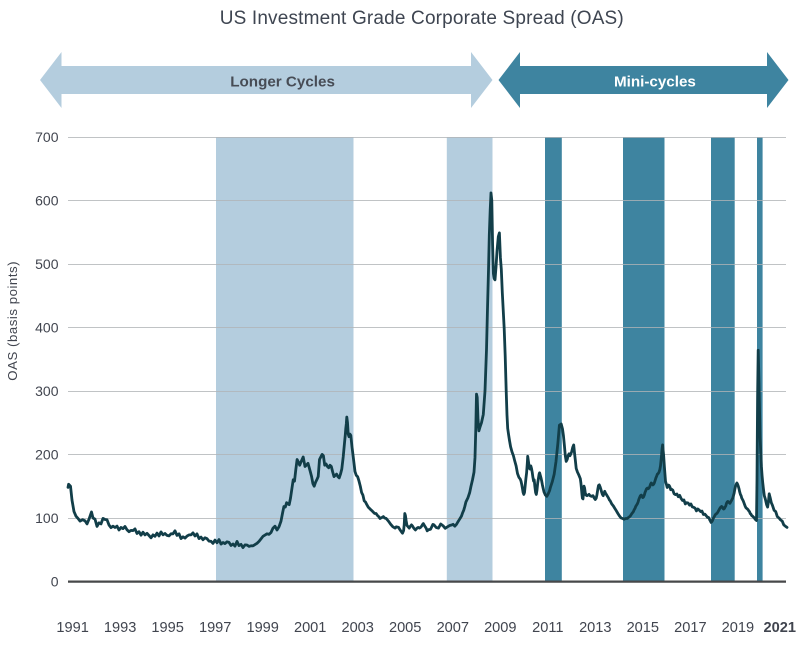 The height and width of the screenshot is (646, 800). Describe the element at coordinates (47, 454) in the screenshot. I see `svg-text: 200` at that location.